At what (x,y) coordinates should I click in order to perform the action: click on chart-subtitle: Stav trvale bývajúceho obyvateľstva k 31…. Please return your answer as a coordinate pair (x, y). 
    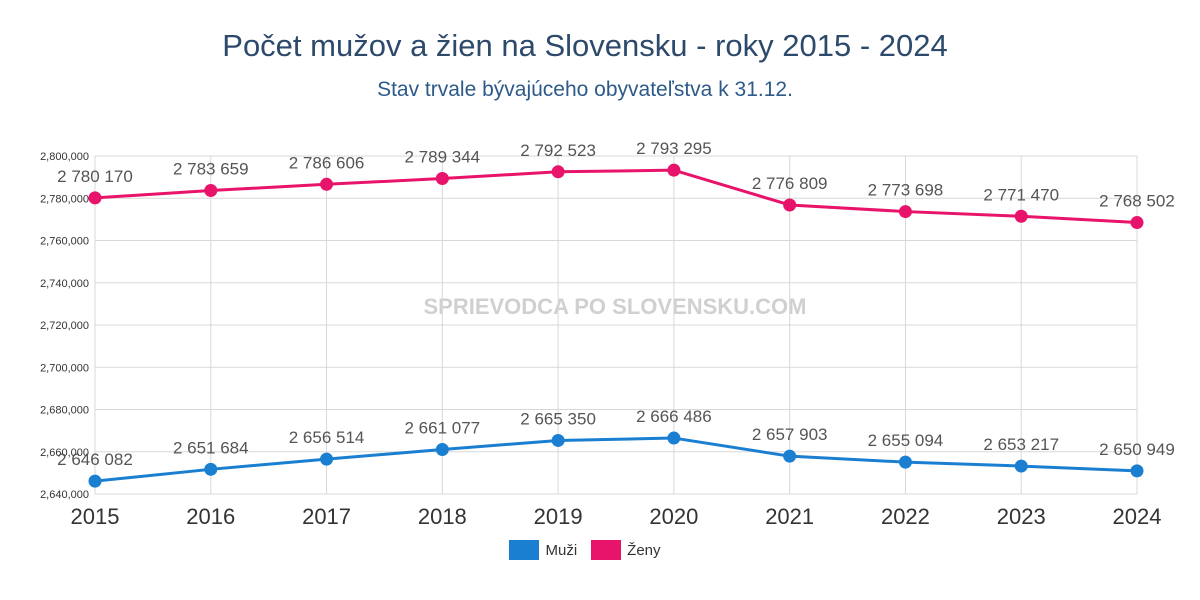
    Looking at the image, I should click on (585, 89).